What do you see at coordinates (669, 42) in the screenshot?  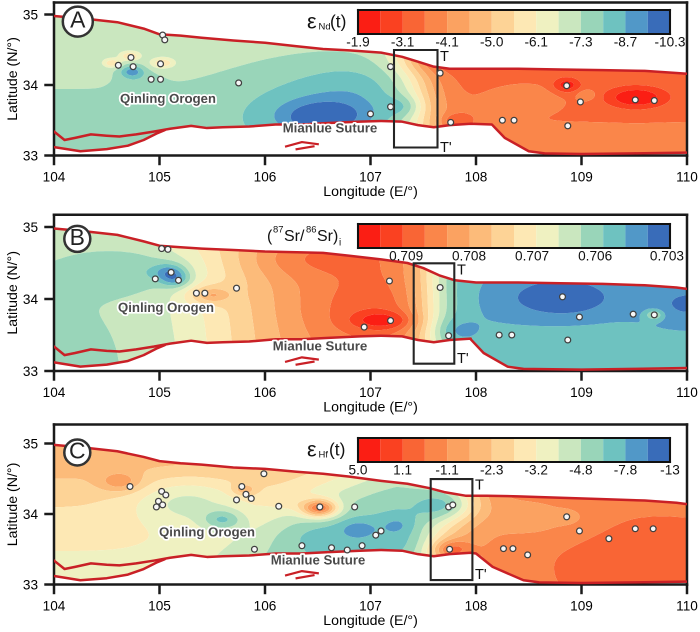 I see `svg-text: -10.3` at bounding box center [669, 42].